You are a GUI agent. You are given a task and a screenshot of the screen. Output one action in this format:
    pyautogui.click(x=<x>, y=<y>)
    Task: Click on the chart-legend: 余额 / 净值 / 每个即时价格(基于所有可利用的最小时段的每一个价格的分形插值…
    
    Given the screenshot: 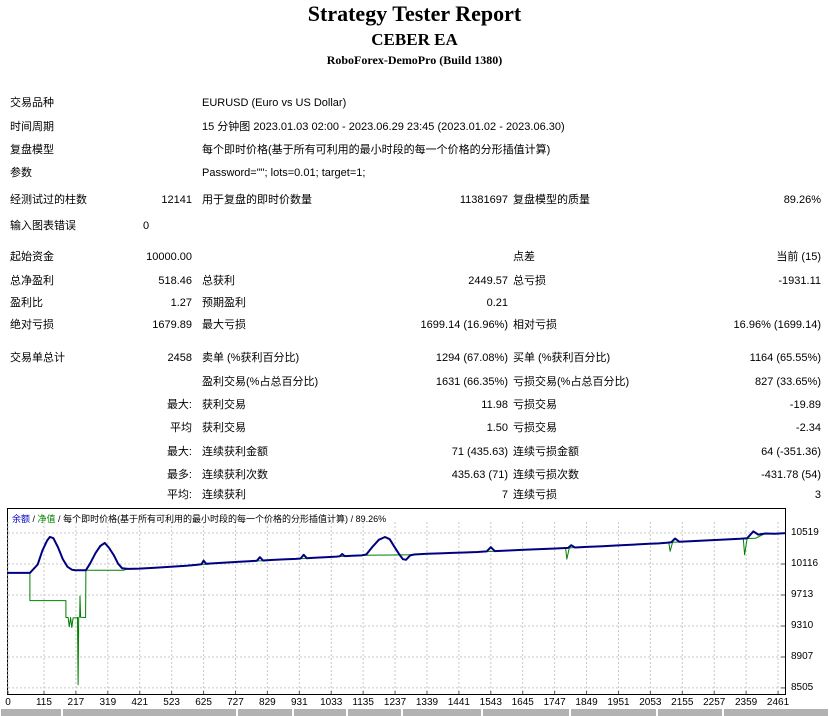 What is the action you would take?
    pyautogui.click(x=199, y=518)
    